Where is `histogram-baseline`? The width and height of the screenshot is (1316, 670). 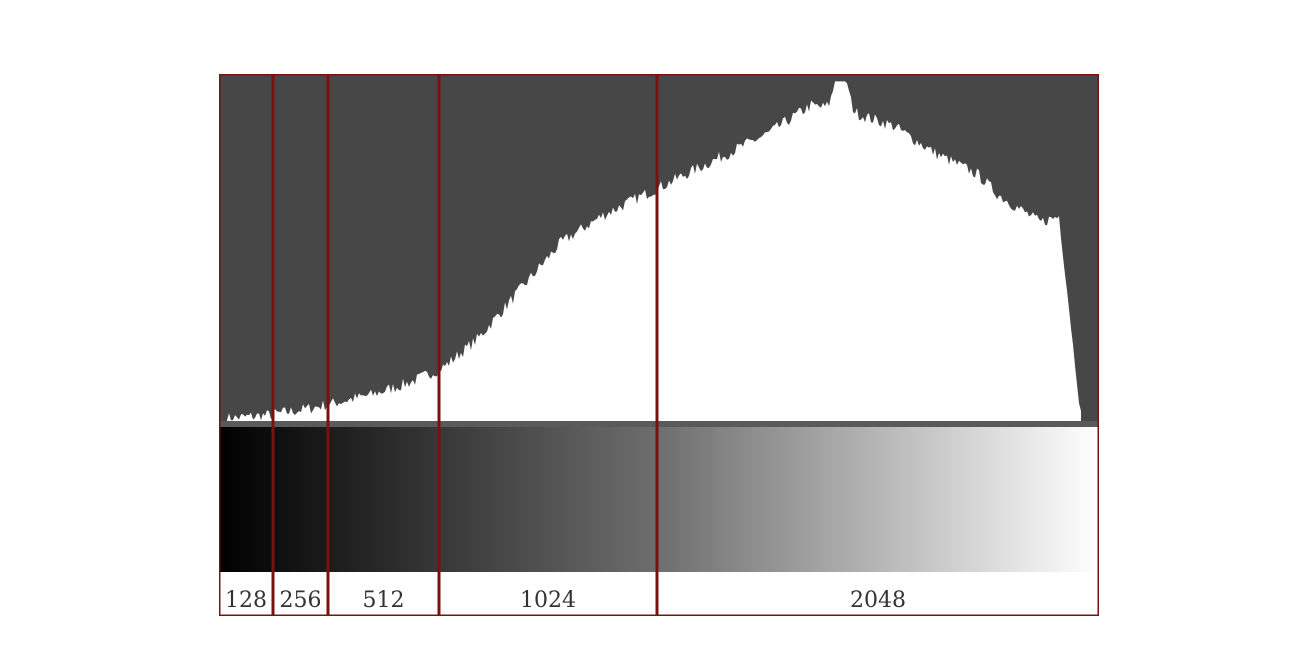 histogram-baseline is located at coordinates (659, 424).